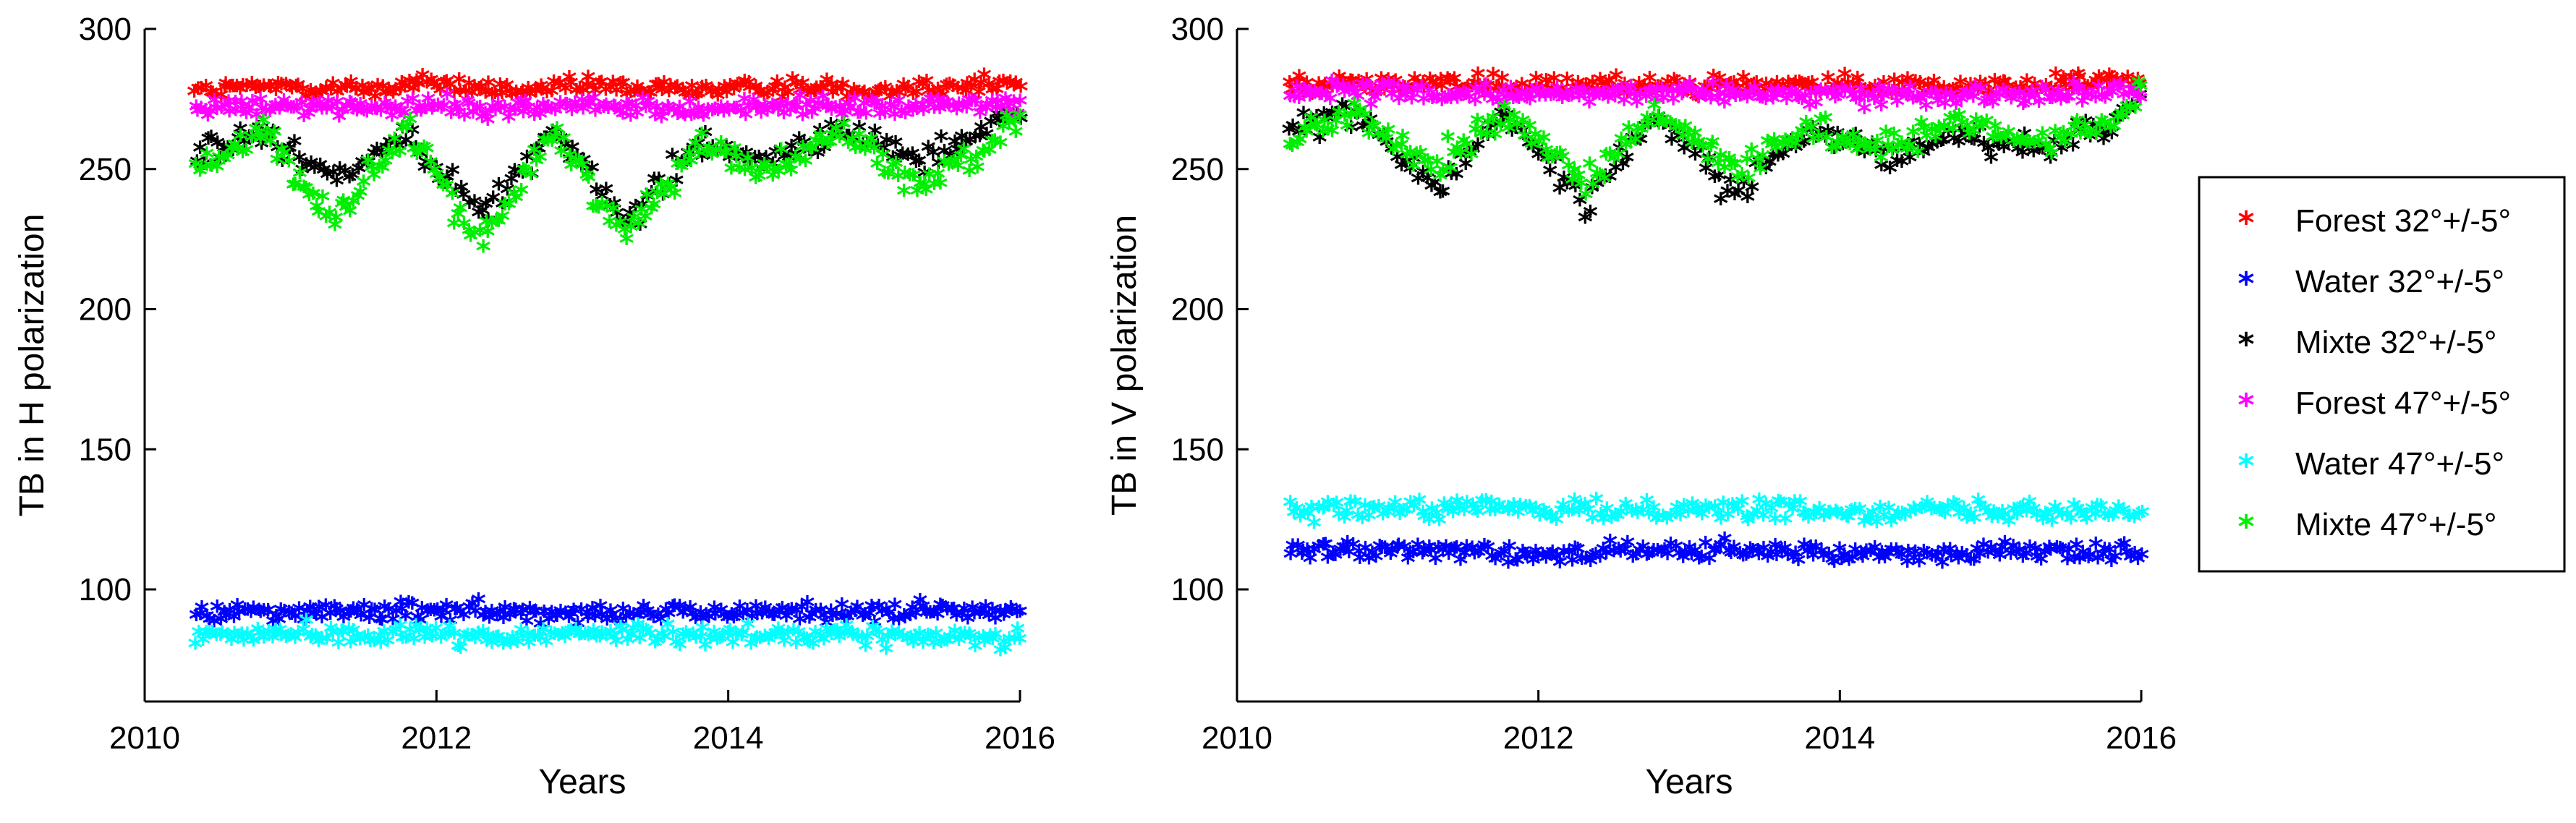 The height and width of the screenshot is (823, 2576). I want to click on legend-label: Water 32°+/-5°, so click(2399, 281).